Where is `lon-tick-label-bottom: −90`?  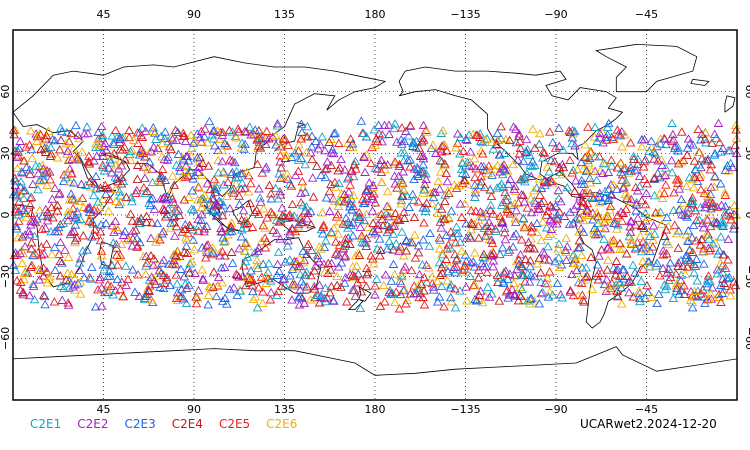 lon-tick-label-bottom: −90 is located at coordinates (555, 409).